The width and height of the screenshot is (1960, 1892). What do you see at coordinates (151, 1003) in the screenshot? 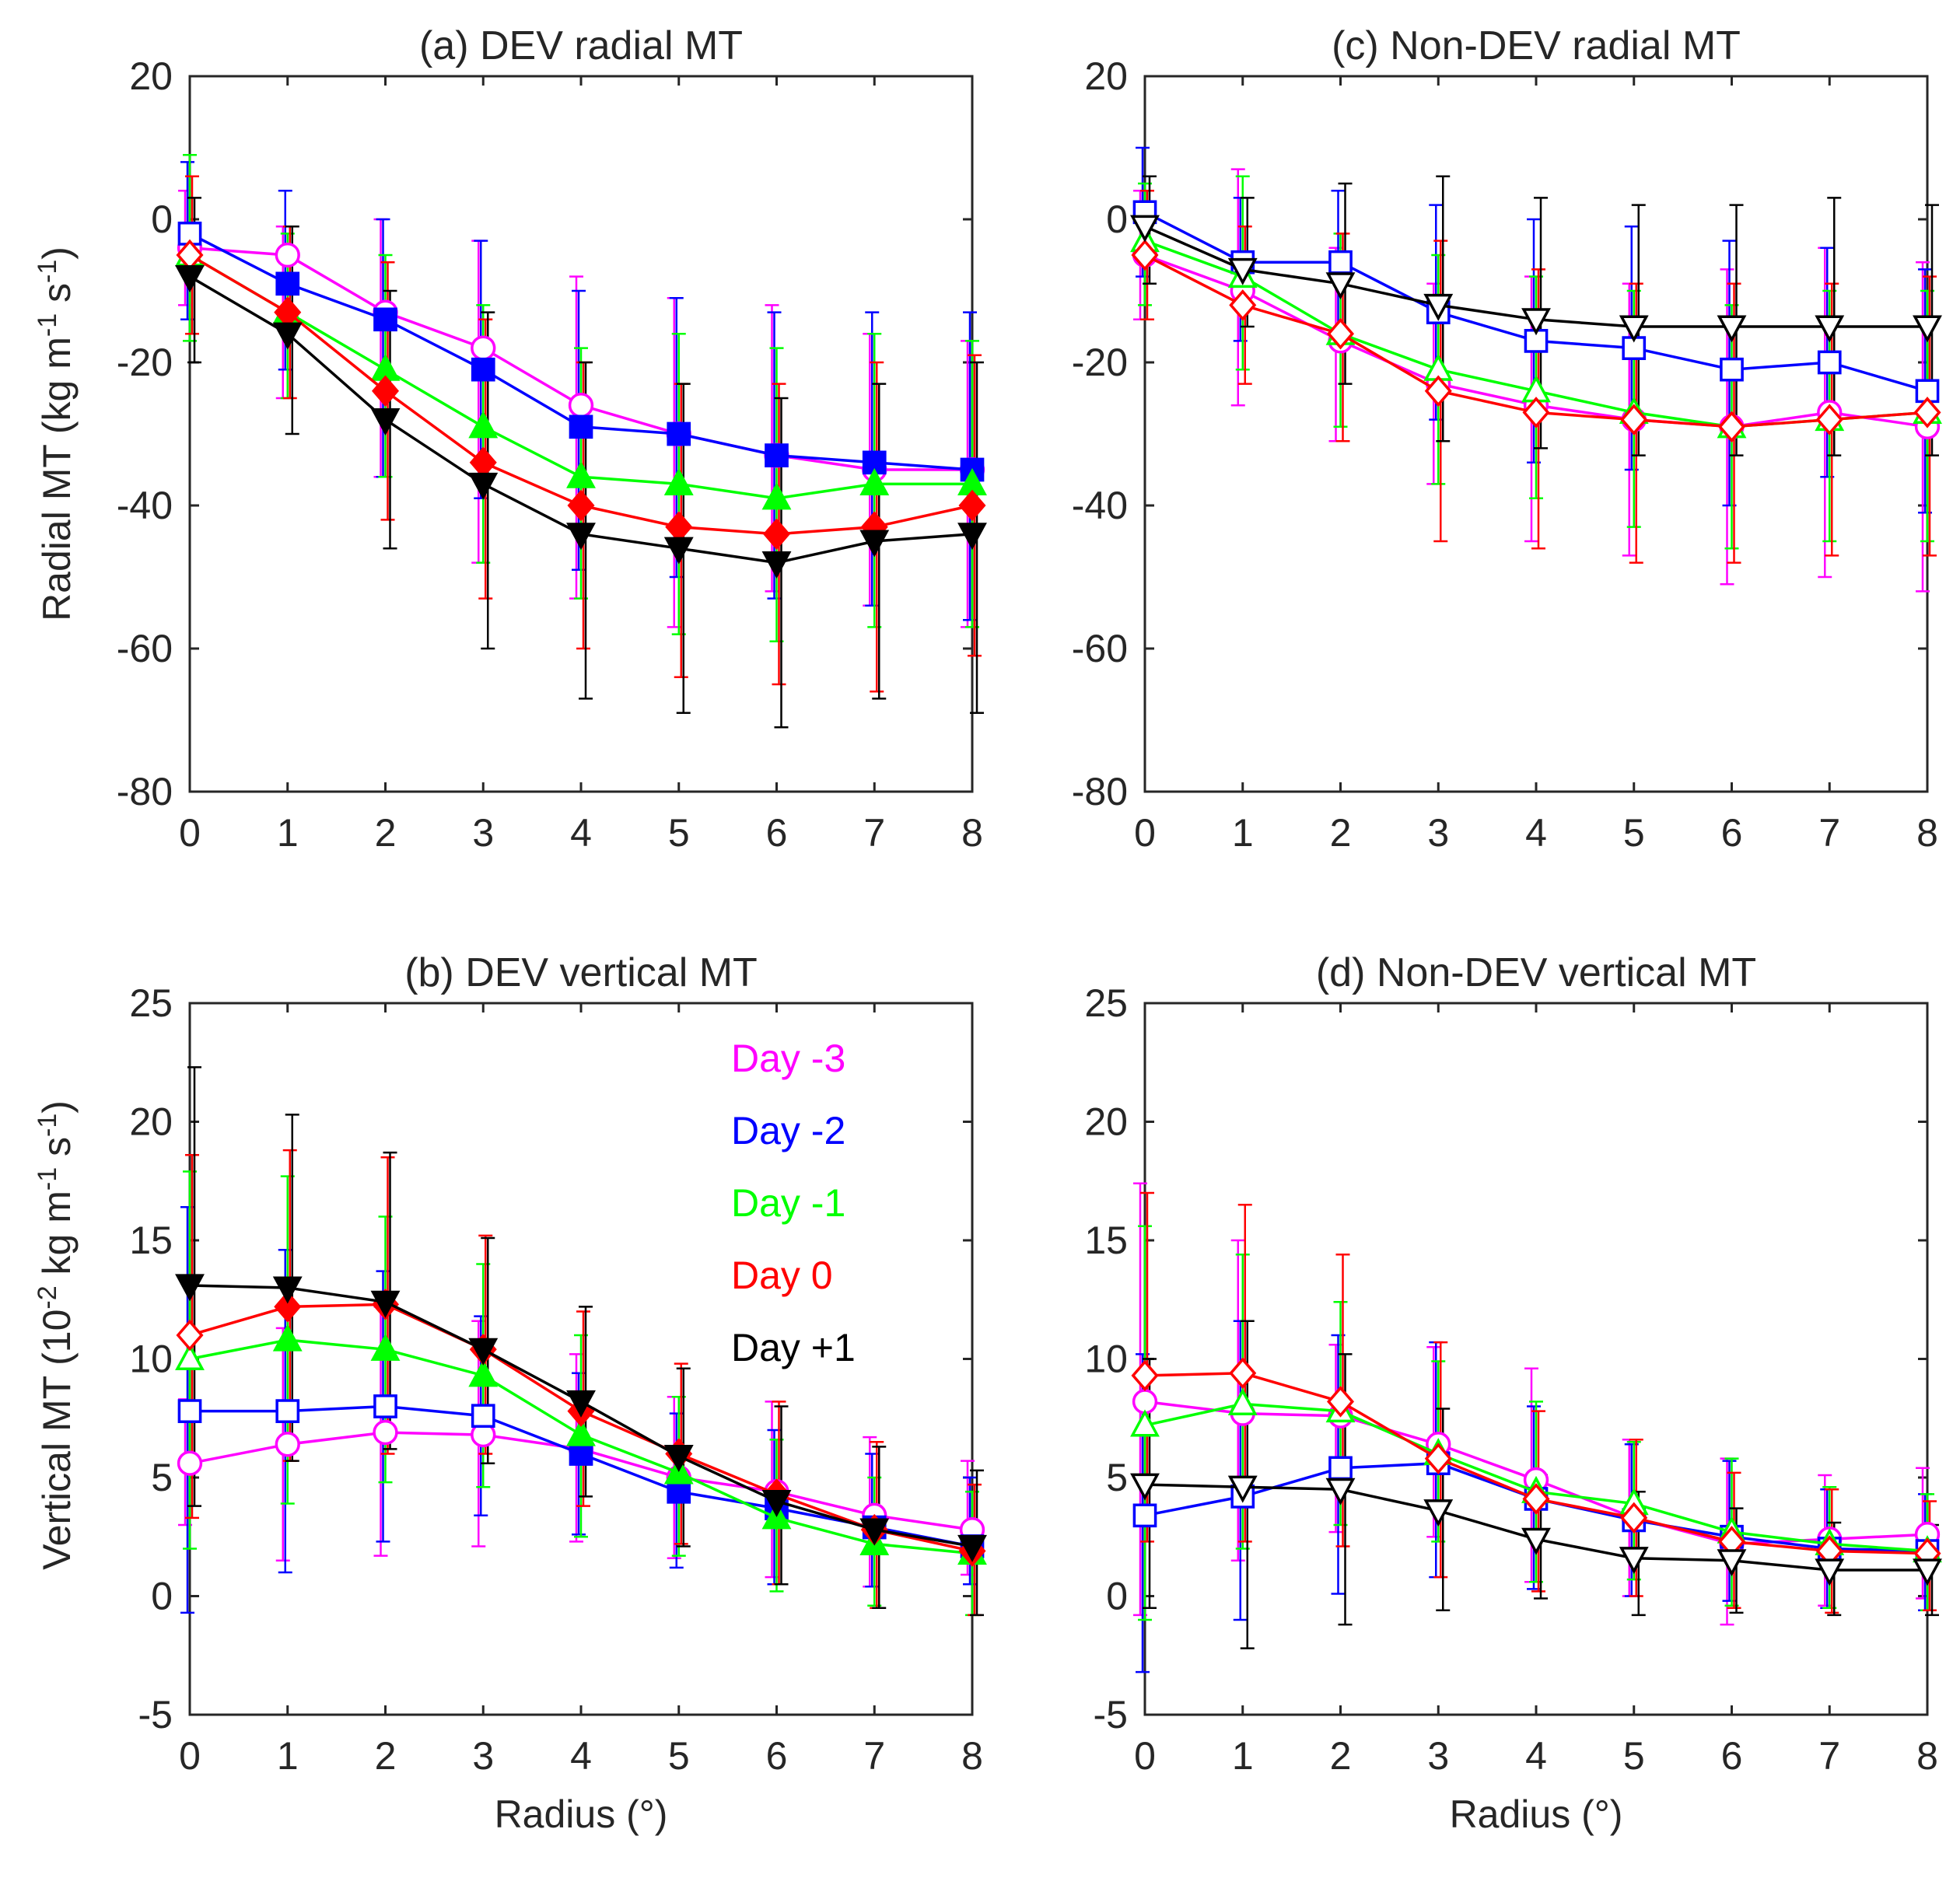
I see `y-tick-label: 25` at bounding box center [151, 1003].